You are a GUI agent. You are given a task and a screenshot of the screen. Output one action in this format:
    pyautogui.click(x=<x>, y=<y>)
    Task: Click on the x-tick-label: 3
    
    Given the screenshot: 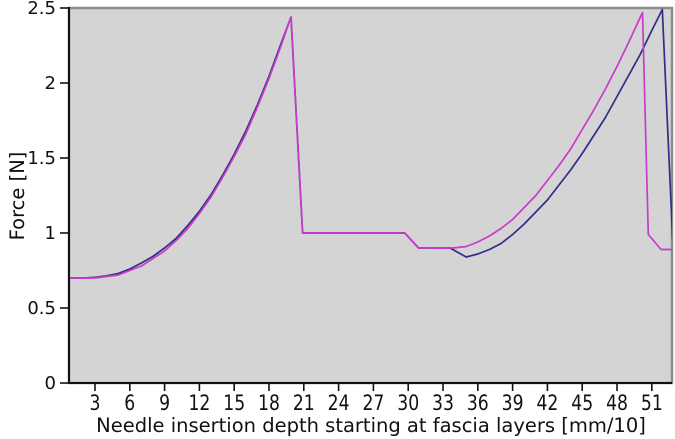 What is the action you would take?
    pyautogui.click(x=95, y=402)
    